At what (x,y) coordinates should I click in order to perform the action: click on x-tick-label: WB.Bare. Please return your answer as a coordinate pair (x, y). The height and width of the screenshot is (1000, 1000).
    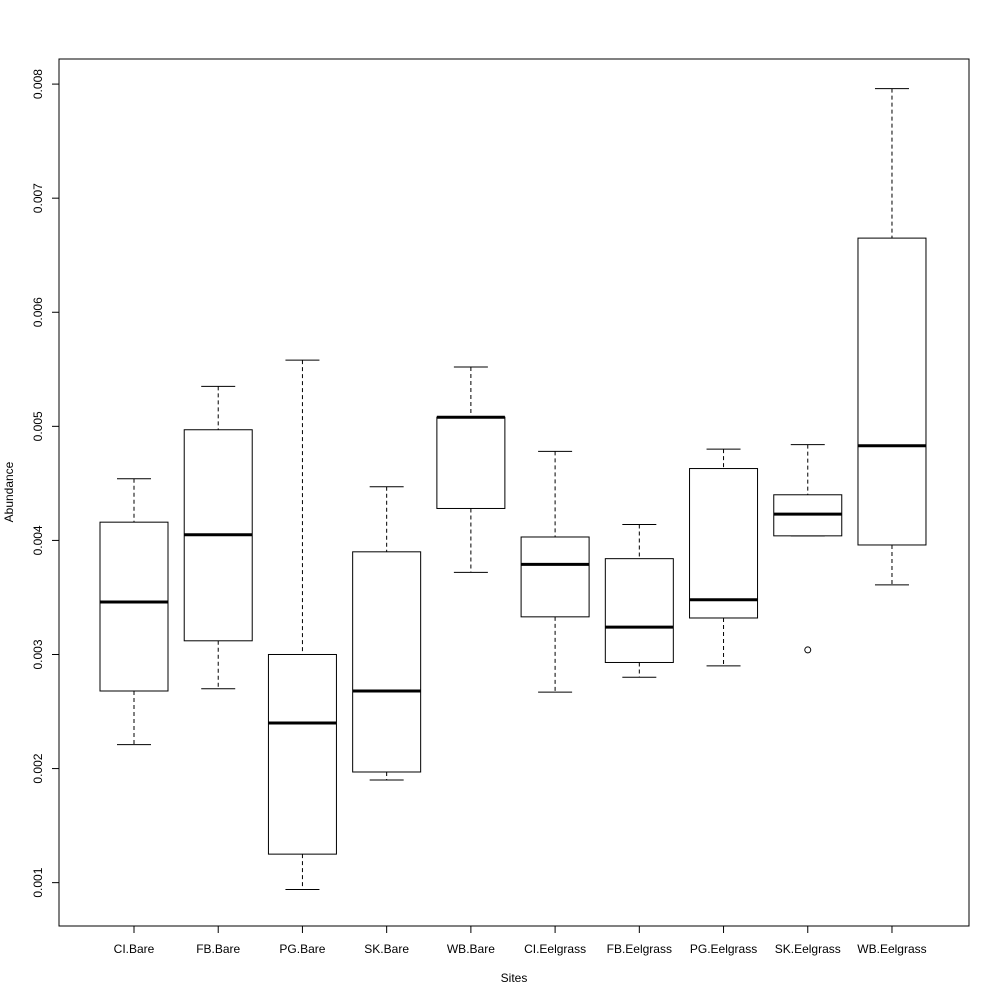
    Looking at the image, I should click on (471, 949).